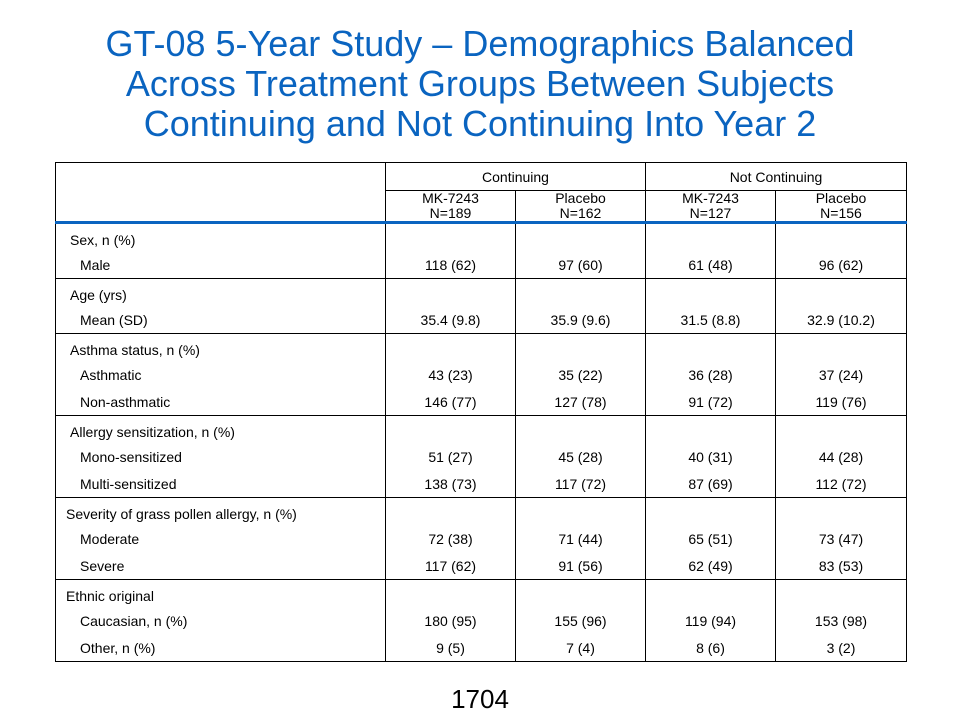 This screenshot has height=720, width=960. Describe the element at coordinates (710, 265) in the screenshot. I see `table-cell: 61 (48)` at that location.